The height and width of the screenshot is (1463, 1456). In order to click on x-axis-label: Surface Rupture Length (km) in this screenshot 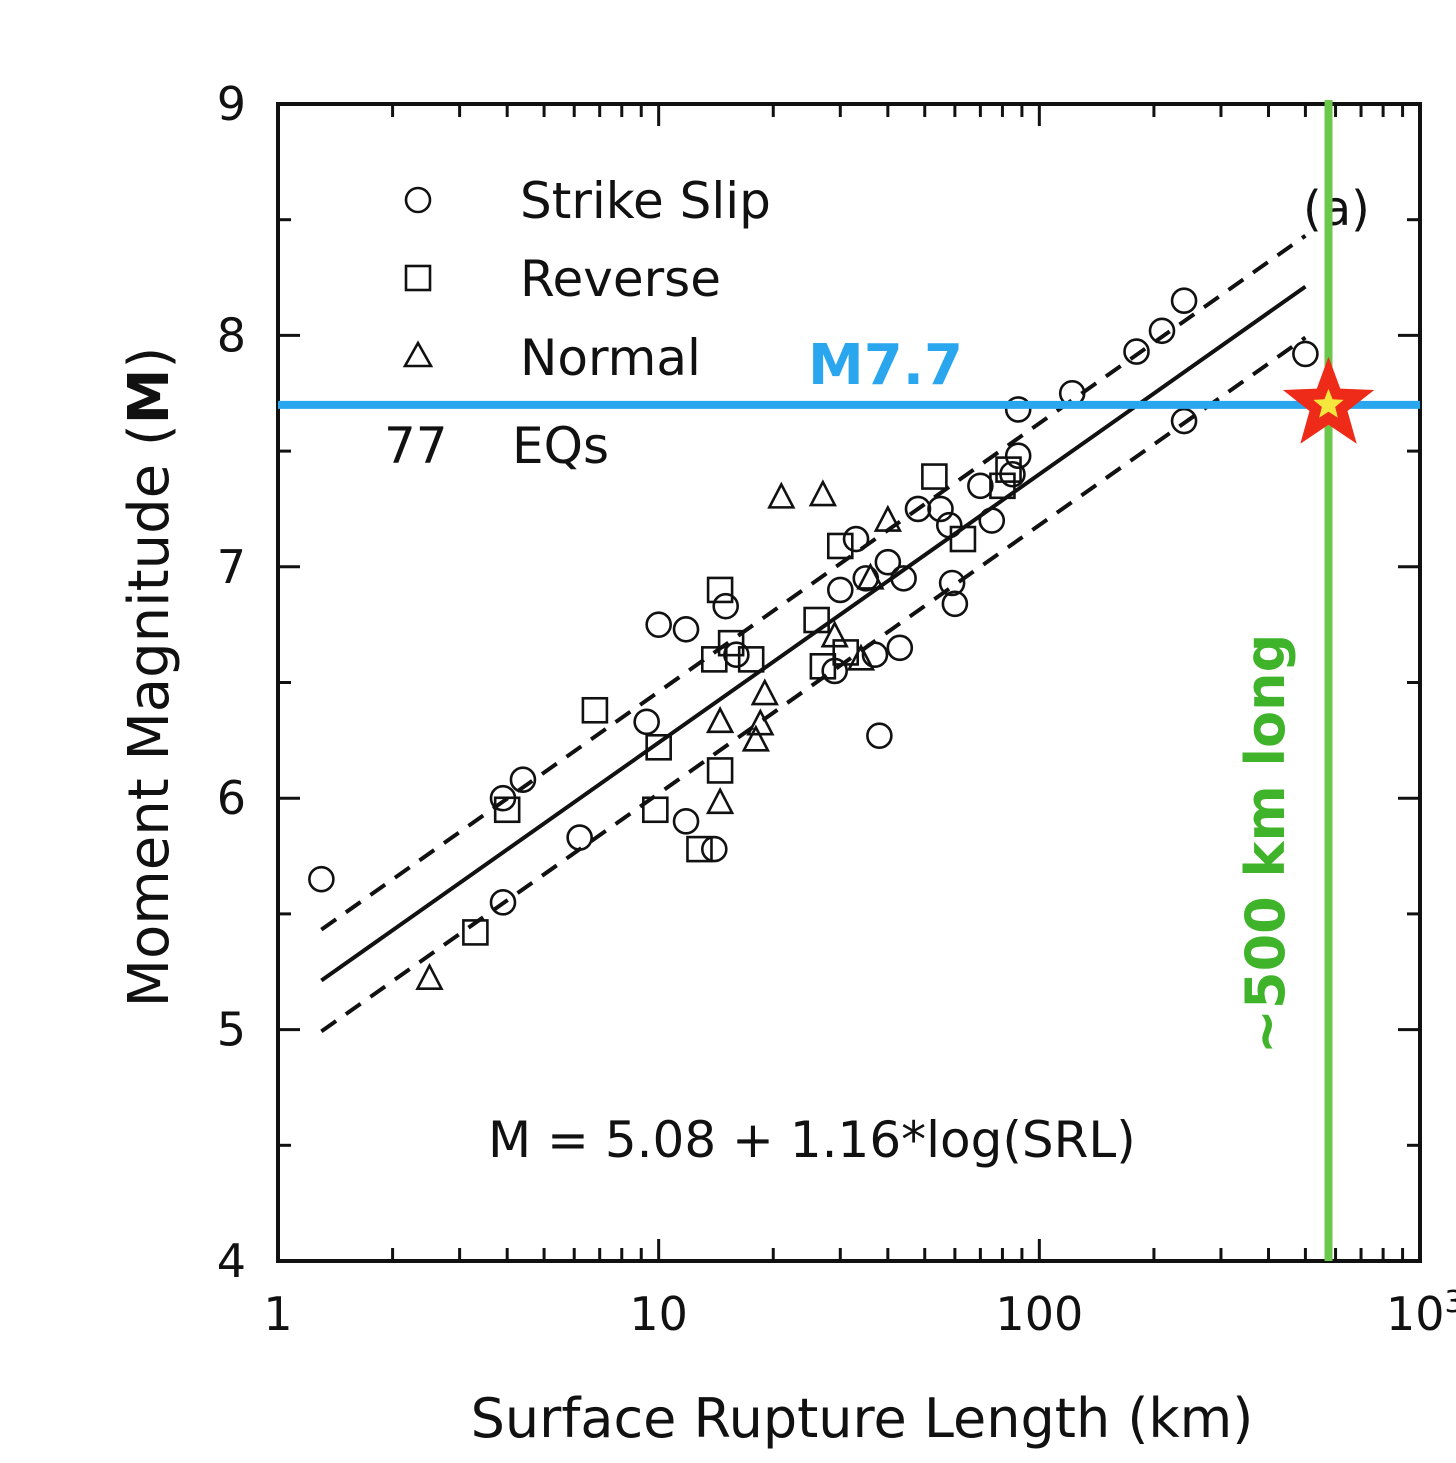, I will do `click(862, 1418)`.